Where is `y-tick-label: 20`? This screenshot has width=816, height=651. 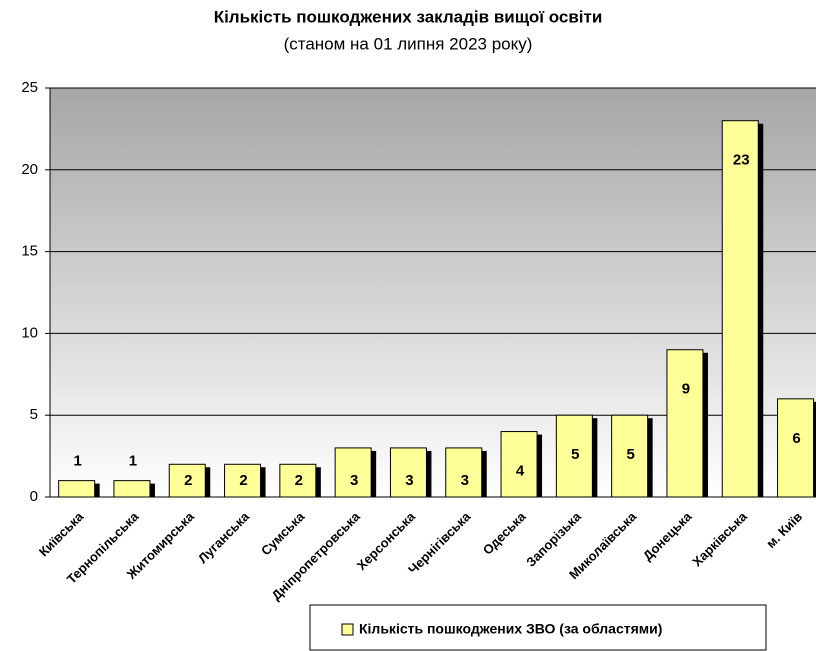
y-tick-label: 20 is located at coordinates (29, 169).